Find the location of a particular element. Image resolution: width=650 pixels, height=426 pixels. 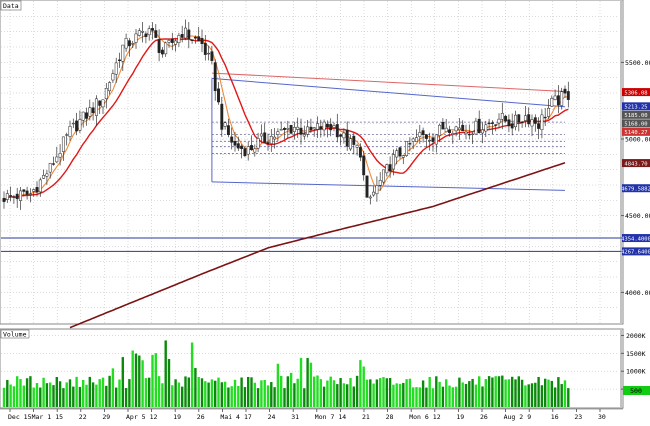

price-tag-label: 4679.5882 is located at coordinates (635, 189).